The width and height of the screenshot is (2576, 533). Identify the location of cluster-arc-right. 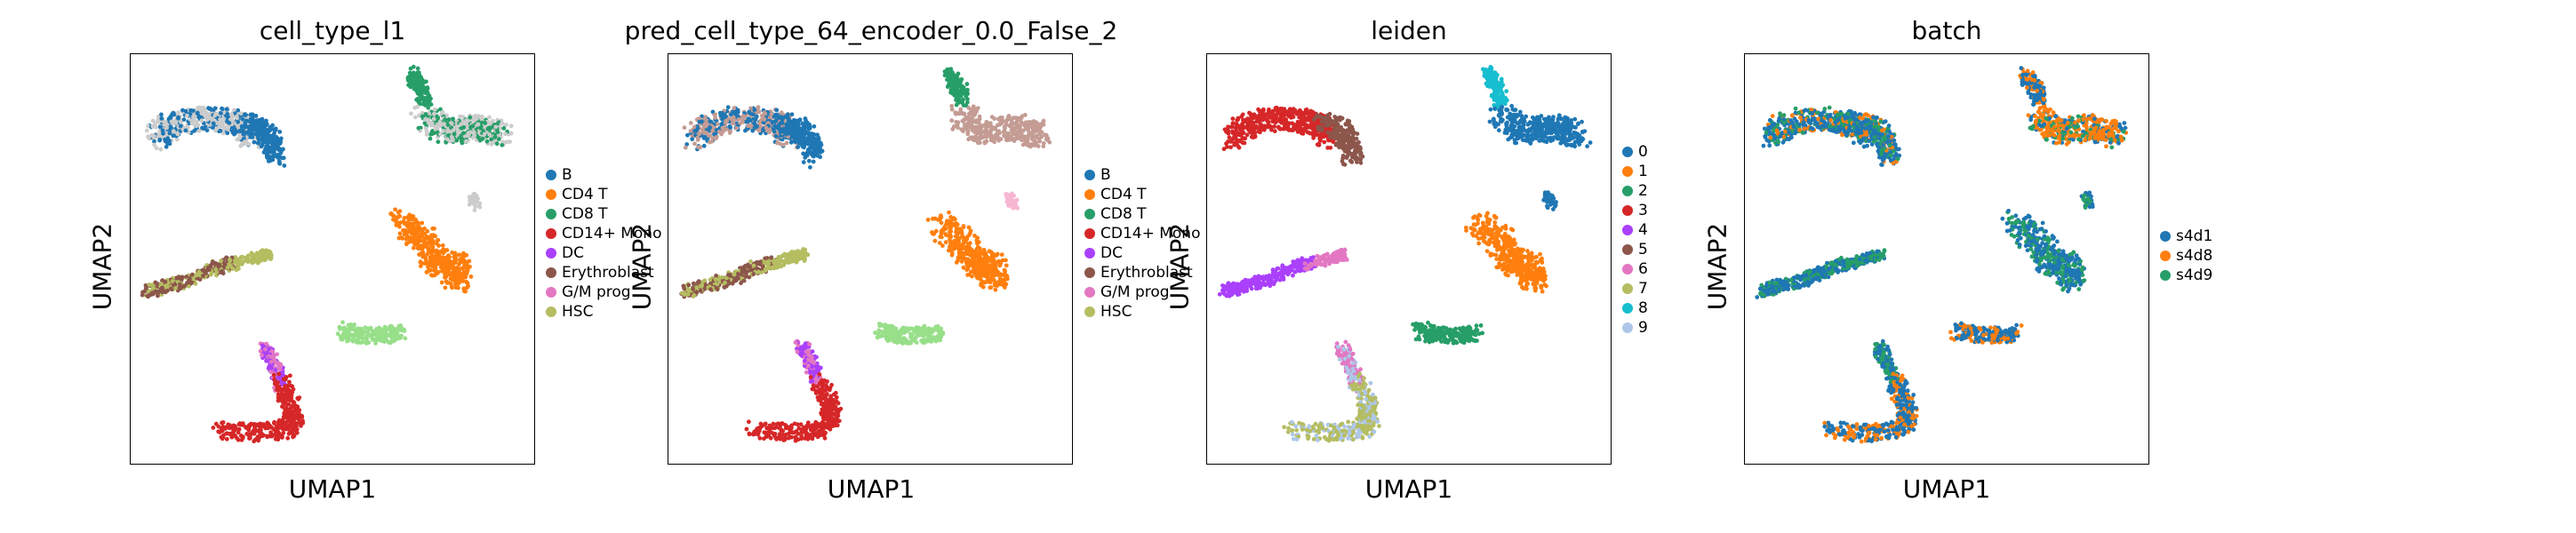
(261, 140).